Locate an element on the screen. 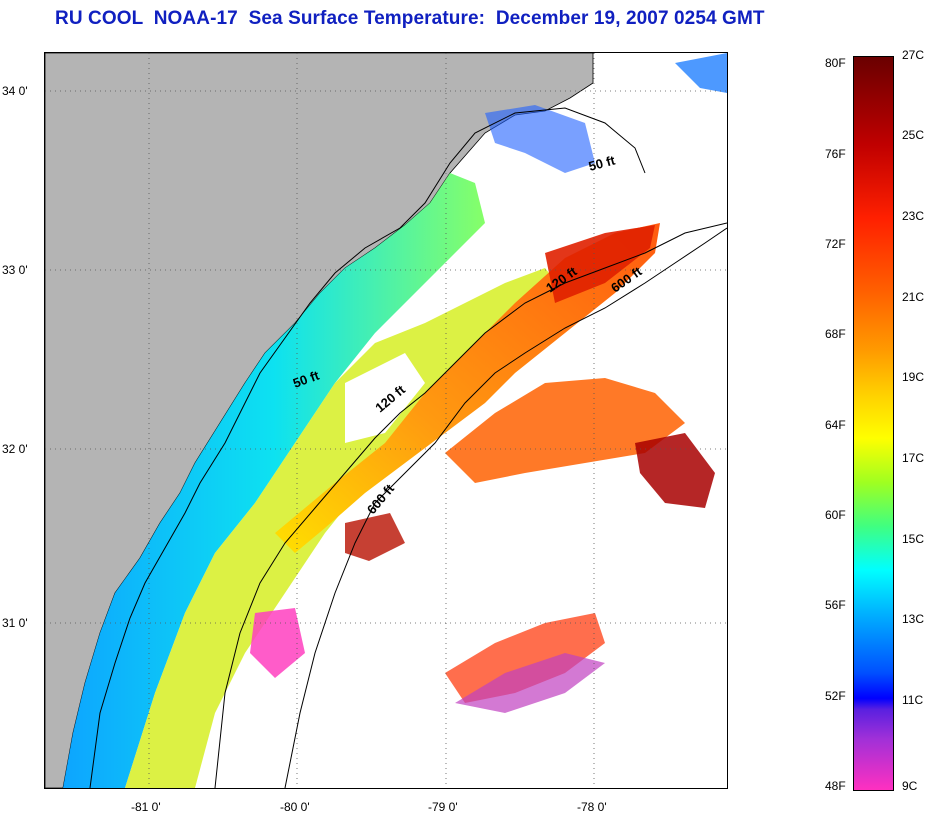 This screenshot has height=817, width=928. colorbar-c-label: 15C is located at coordinates (913, 539).